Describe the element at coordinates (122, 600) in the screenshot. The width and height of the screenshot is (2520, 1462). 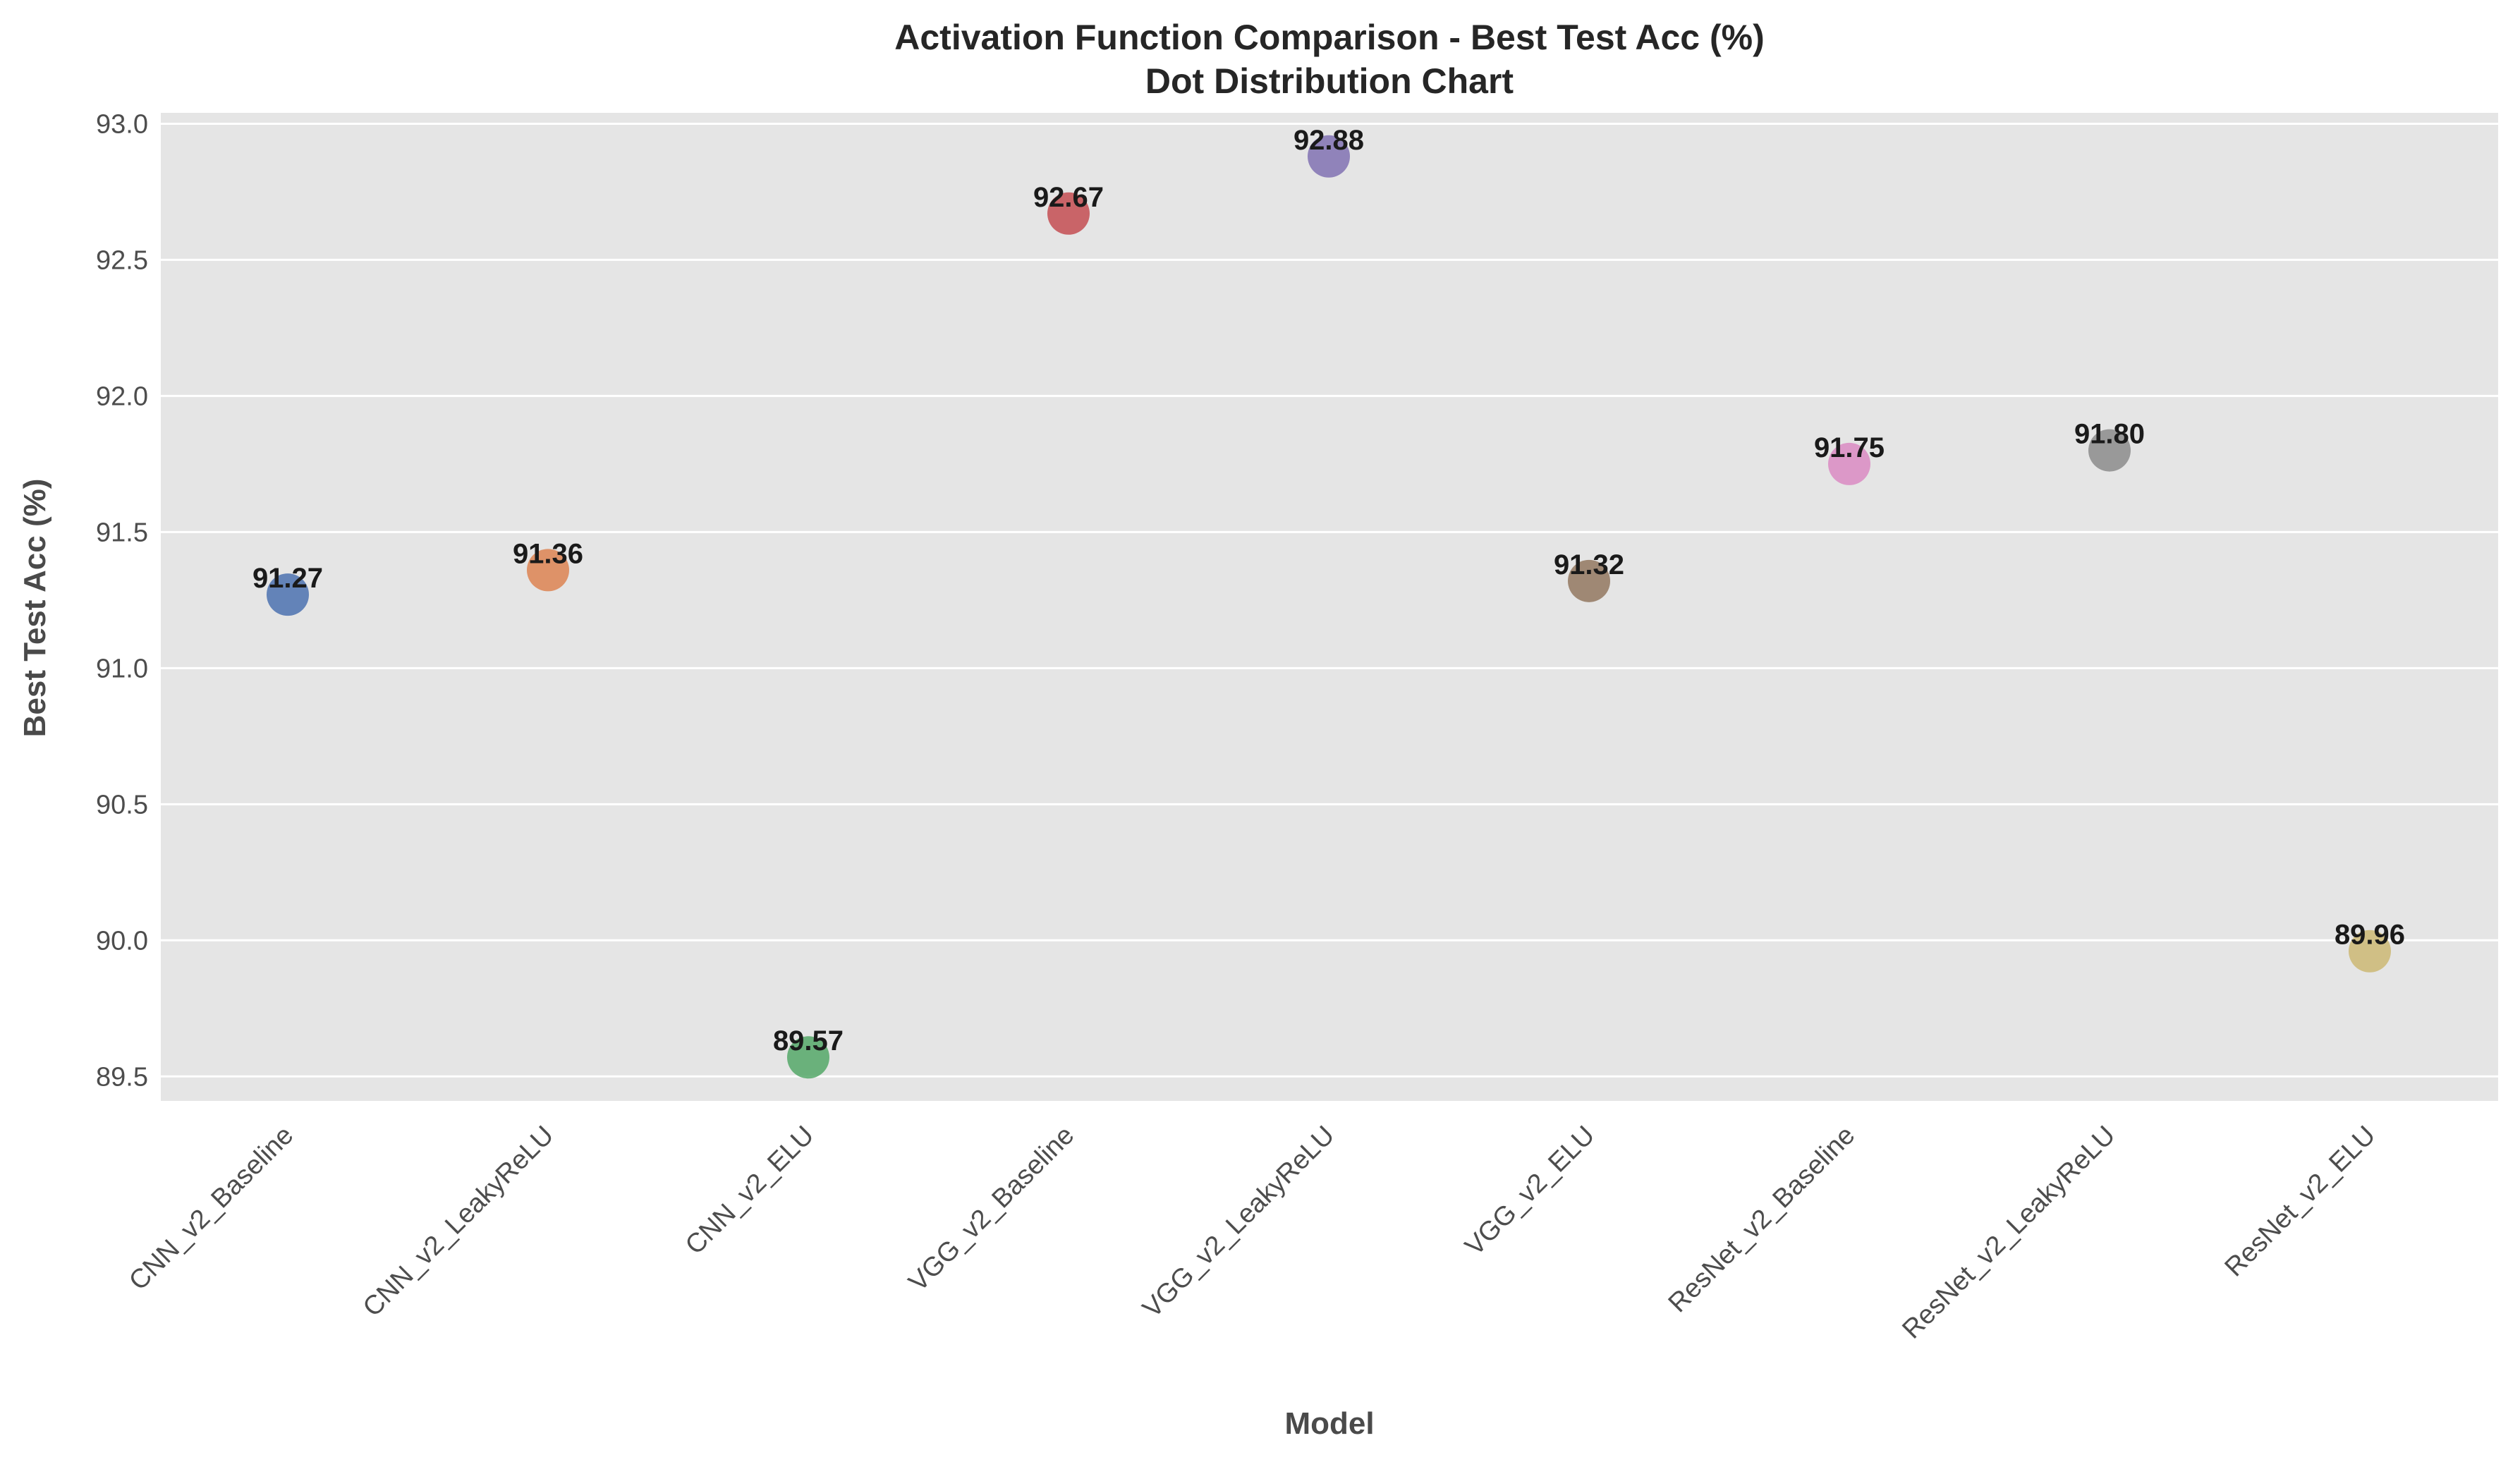
I see `y-tick-labels: 89.5 90.0 90.5 91.0 91.5 92.0 92.5 93.0` at that location.